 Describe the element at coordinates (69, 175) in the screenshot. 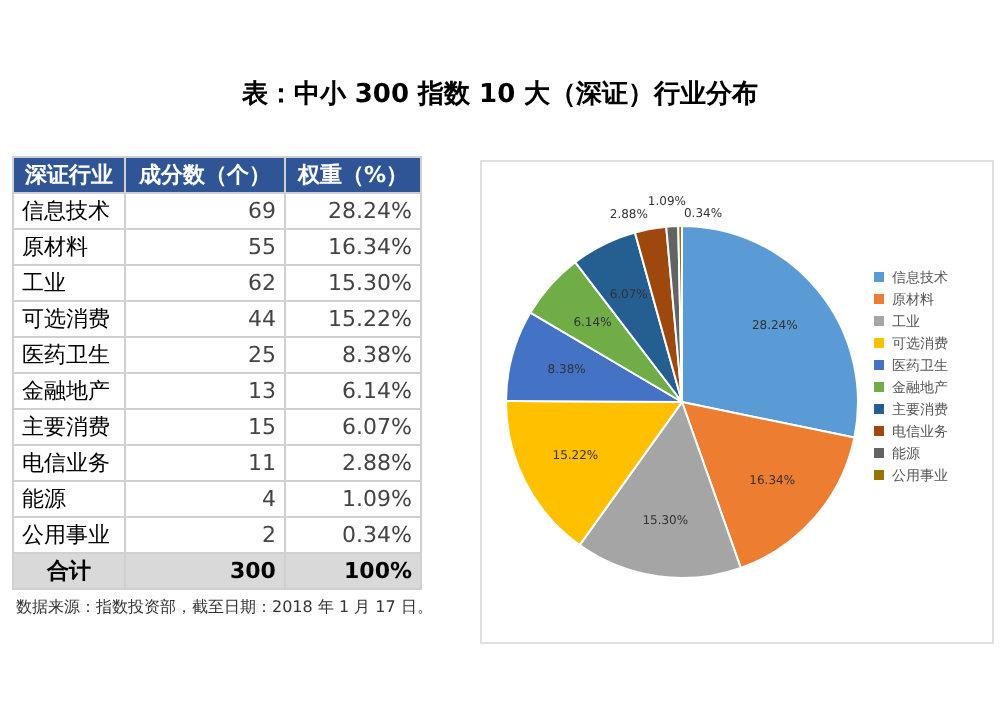

I see `text: 深证行业` at that location.